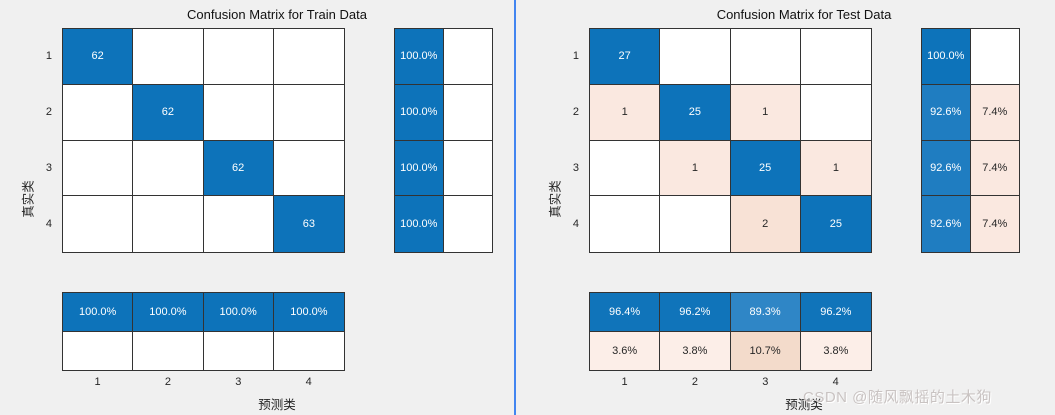 The height and width of the screenshot is (415, 1055). Describe the element at coordinates (308, 224) in the screenshot. I see `matrix-cell: 63` at that location.